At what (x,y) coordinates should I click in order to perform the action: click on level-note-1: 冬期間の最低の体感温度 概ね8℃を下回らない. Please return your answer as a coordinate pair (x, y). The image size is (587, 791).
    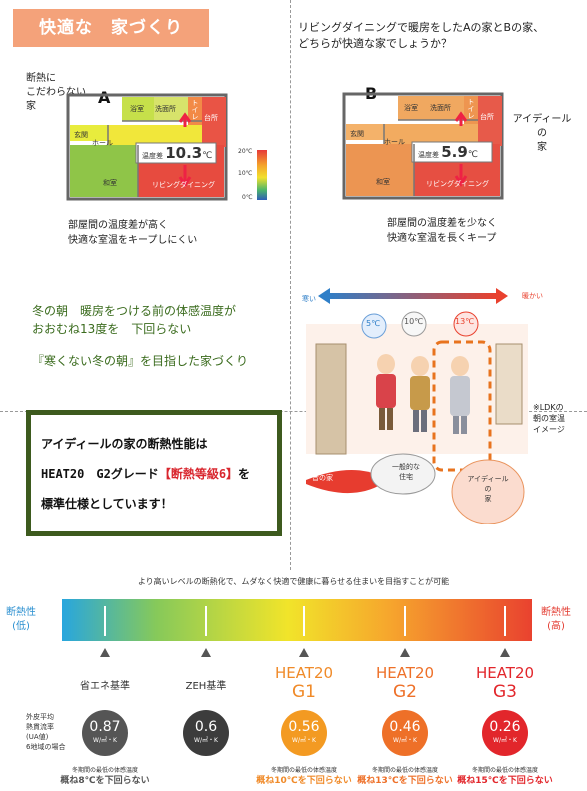
    Looking at the image, I should click on (105, 776).